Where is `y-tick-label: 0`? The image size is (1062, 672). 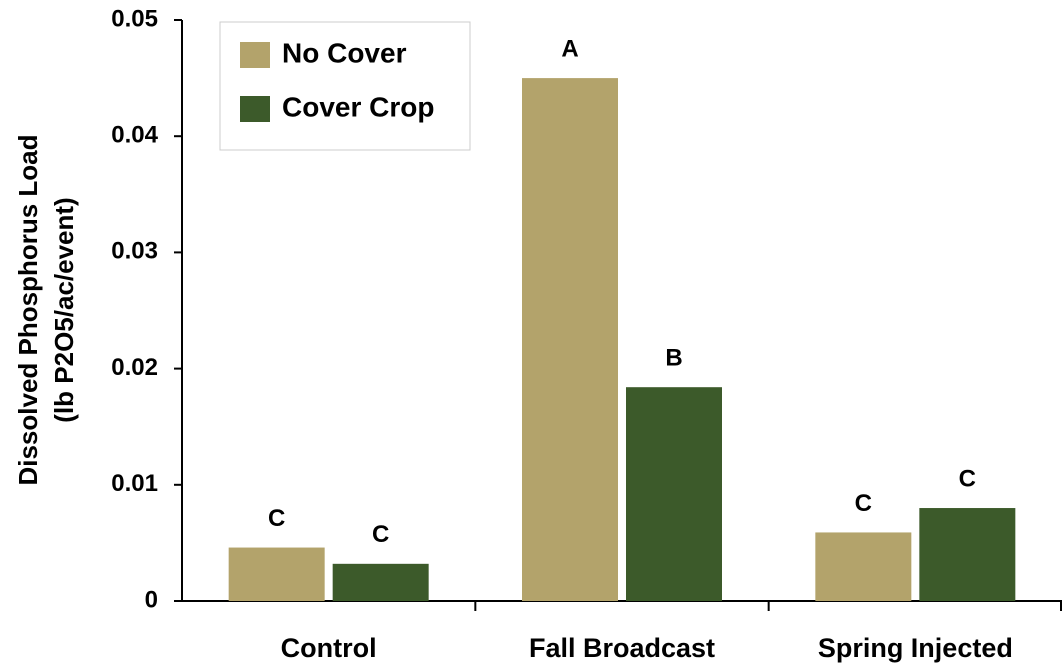
y-tick-label: 0 is located at coordinates (151, 599).